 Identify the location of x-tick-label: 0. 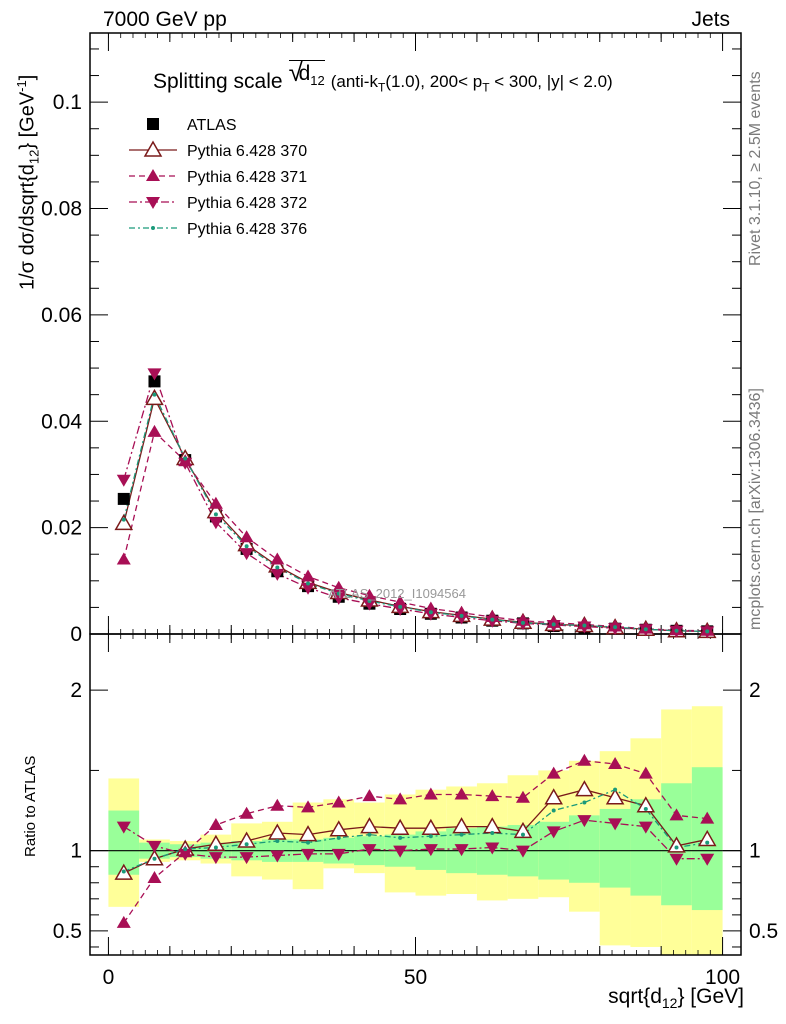
(109, 977).